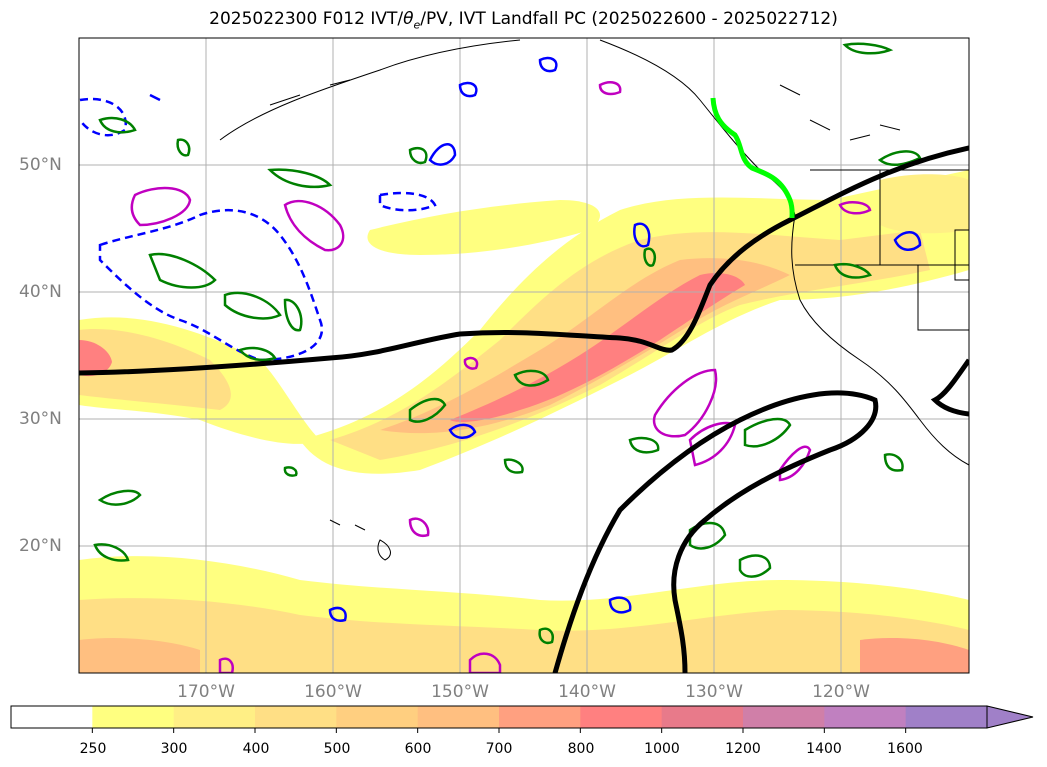  I want to click on colorbar-tick-400: 400, so click(256, 749).